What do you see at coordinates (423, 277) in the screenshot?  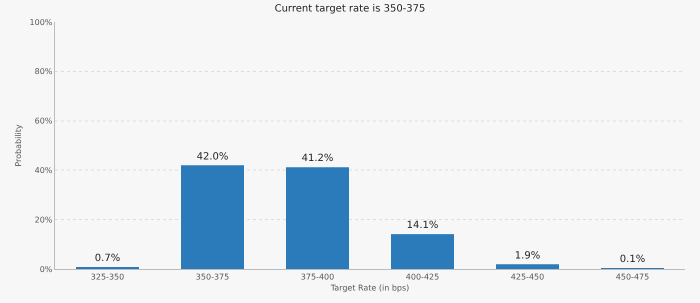 I see `x-tick-label: 400-425` at bounding box center [423, 277].